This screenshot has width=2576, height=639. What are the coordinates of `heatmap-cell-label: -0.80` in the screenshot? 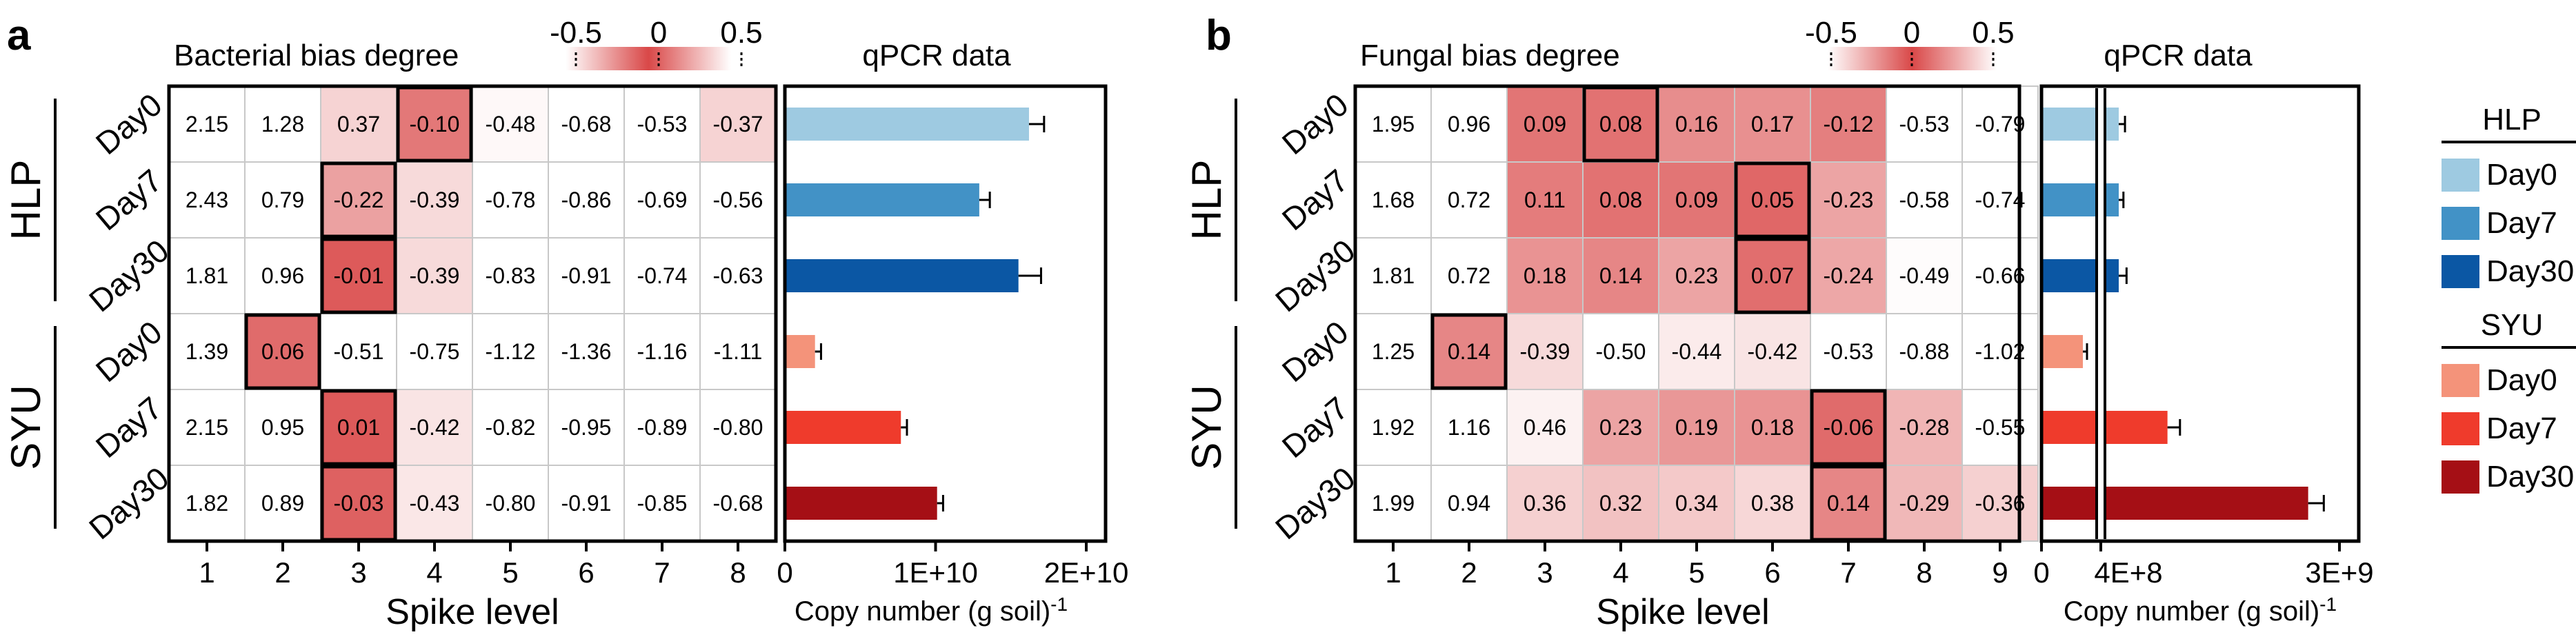 It's located at (511, 503).